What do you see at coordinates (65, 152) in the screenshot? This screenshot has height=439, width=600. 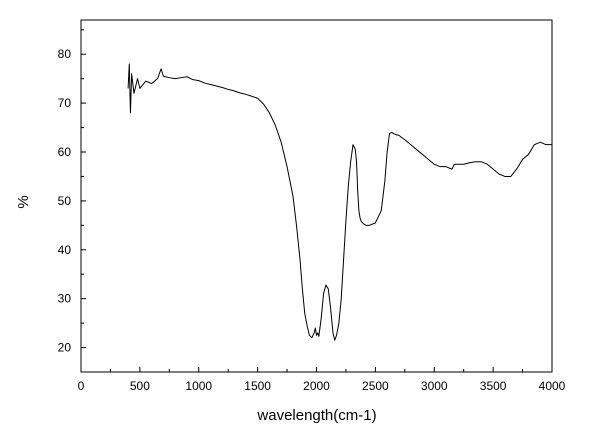 I see `y-tick-label: 60` at bounding box center [65, 152].